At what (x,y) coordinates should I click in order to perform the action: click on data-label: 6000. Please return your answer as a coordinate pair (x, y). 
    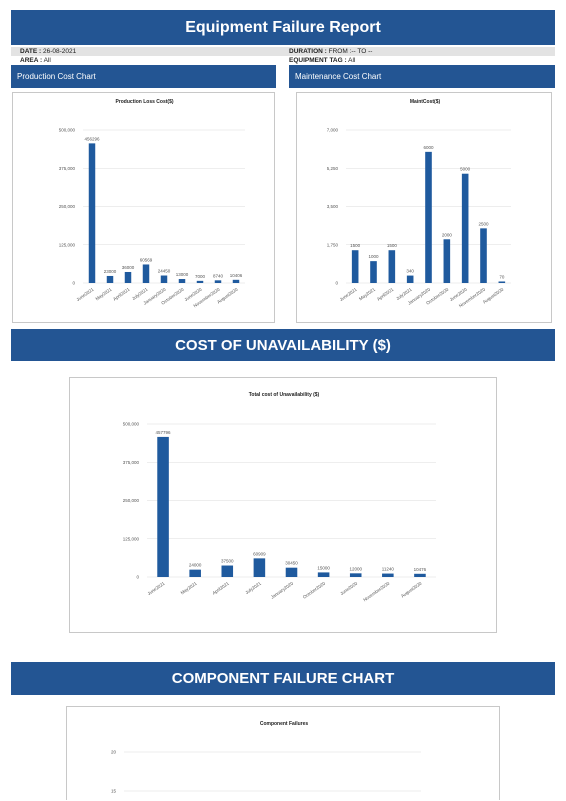
    Looking at the image, I should click on (428, 147).